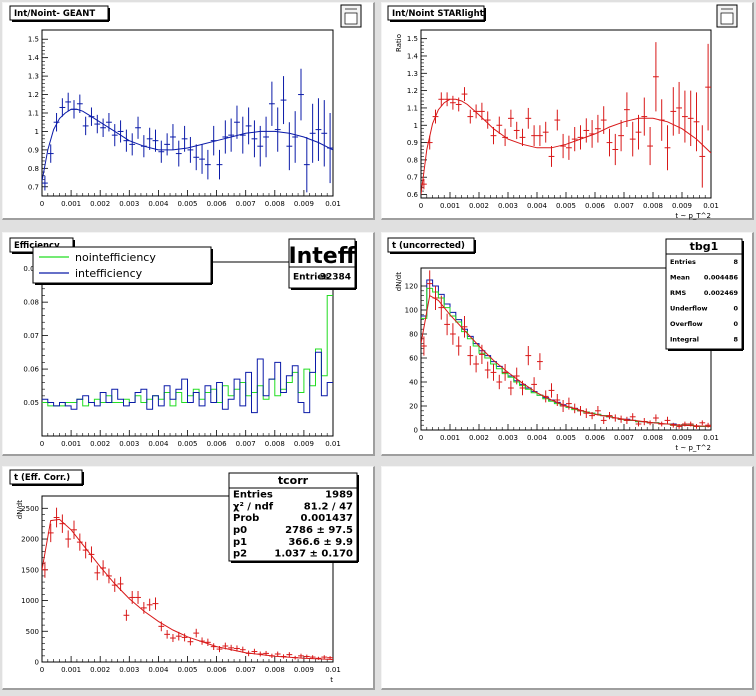  What do you see at coordinates (683, 262) in the screenshot?
I see `stat-label: Entries` at bounding box center [683, 262].